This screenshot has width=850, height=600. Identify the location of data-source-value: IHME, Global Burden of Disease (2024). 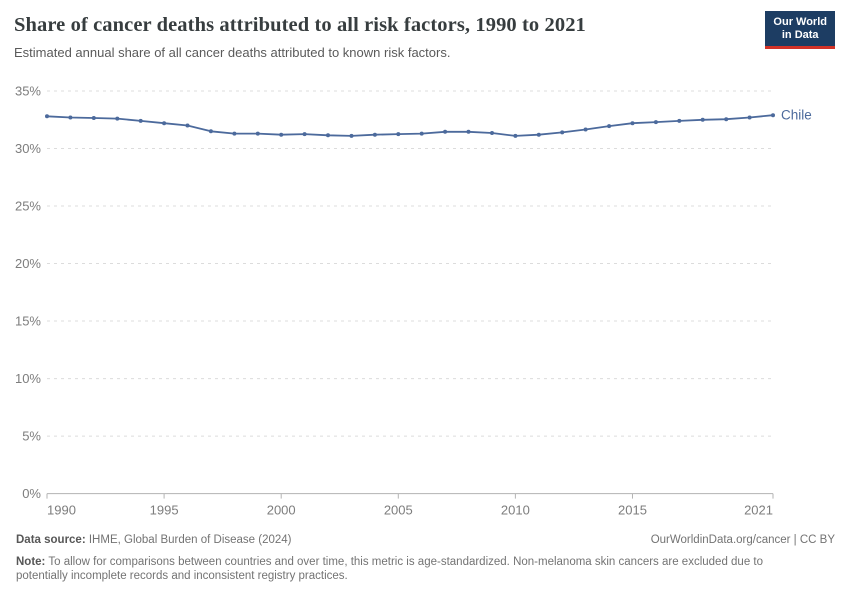
(188, 540).